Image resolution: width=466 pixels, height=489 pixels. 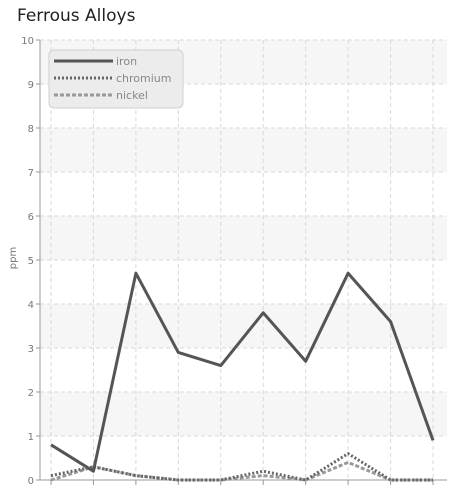 What do you see at coordinates (144, 78) in the screenshot?
I see `legend-label-chromium: chromium` at bounding box center [144, 78].